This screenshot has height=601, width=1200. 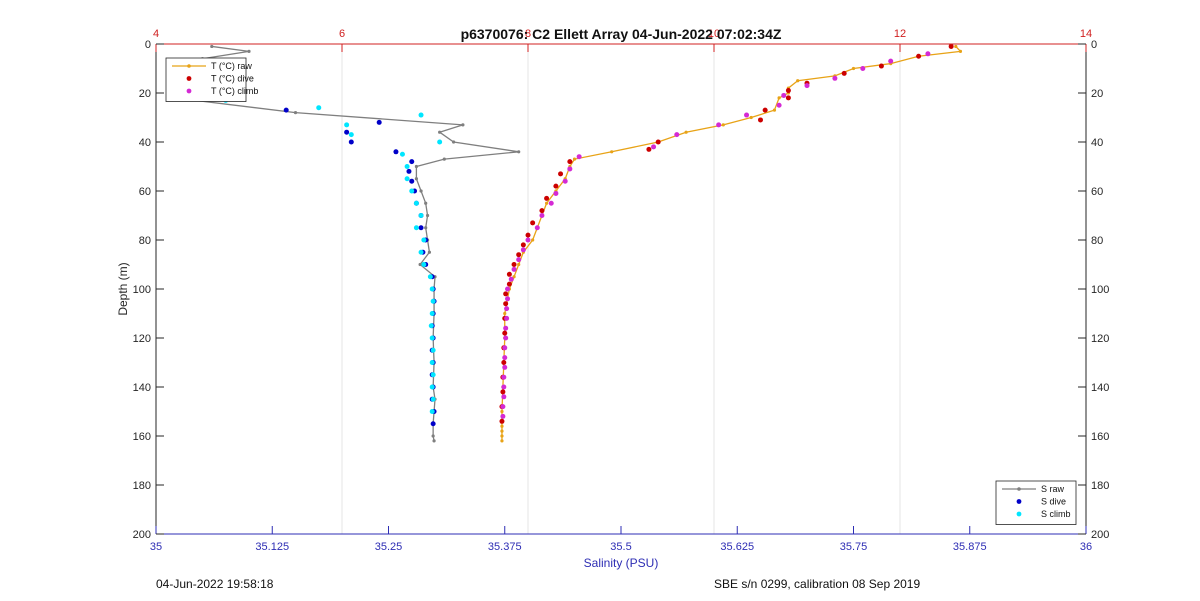 I want to click on y-tick-label-left: 20, so click(x=145, y=94).